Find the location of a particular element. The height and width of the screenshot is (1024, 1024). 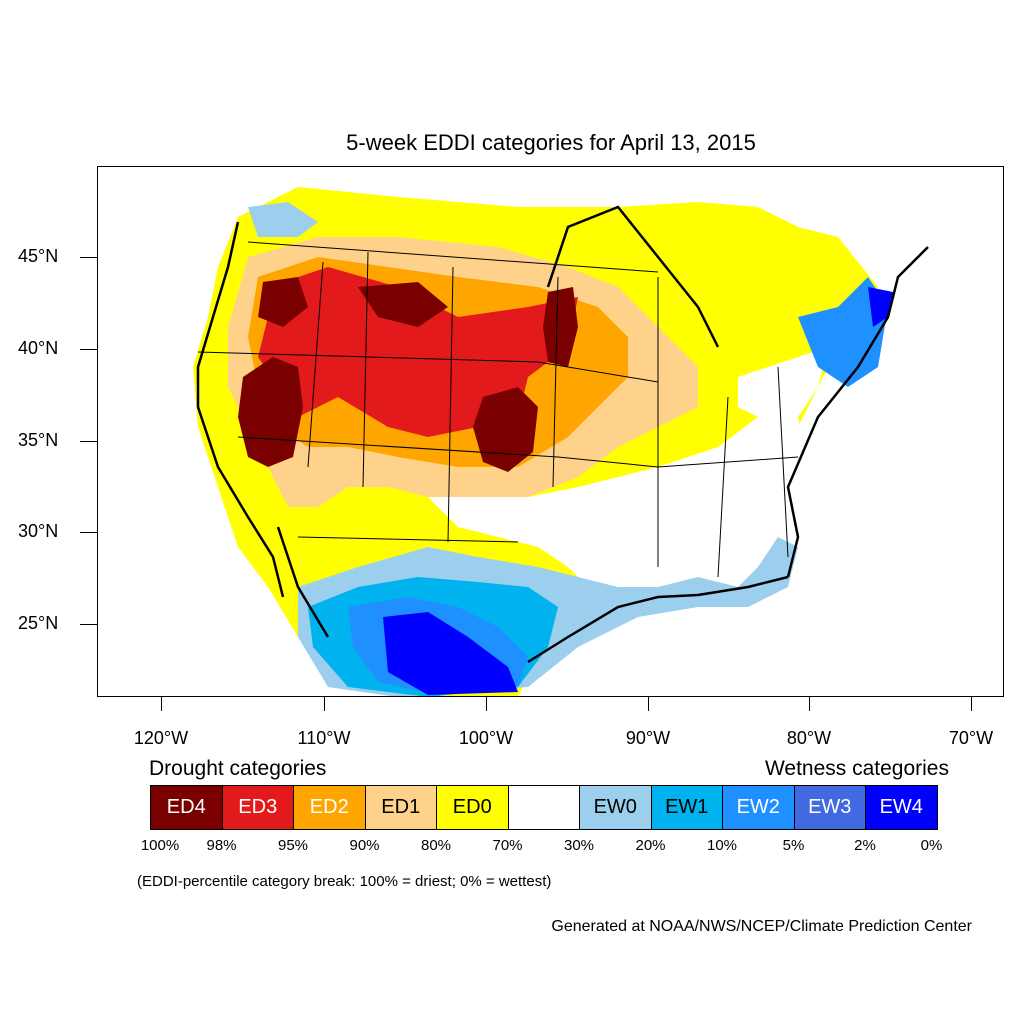

neutral-northeast is located at coordinates (783, 382).